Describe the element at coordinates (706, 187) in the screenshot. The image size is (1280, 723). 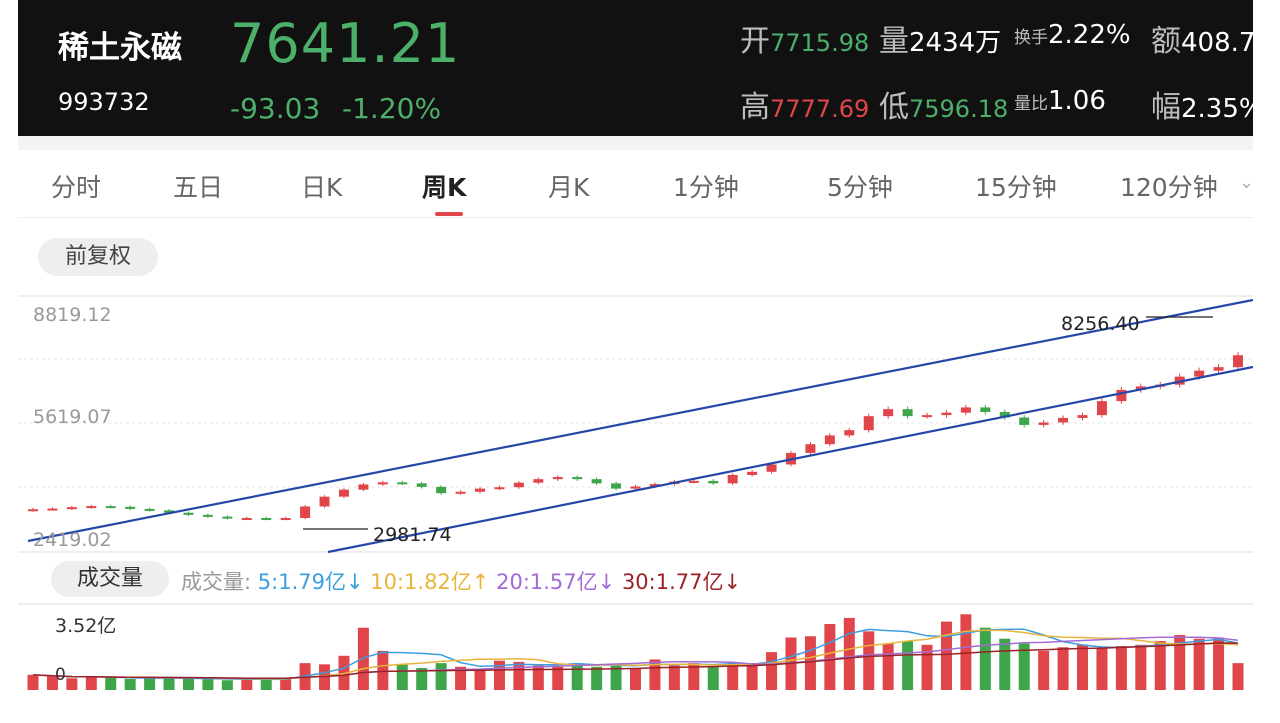
I see `tab-1min: 1分钟` at that location.